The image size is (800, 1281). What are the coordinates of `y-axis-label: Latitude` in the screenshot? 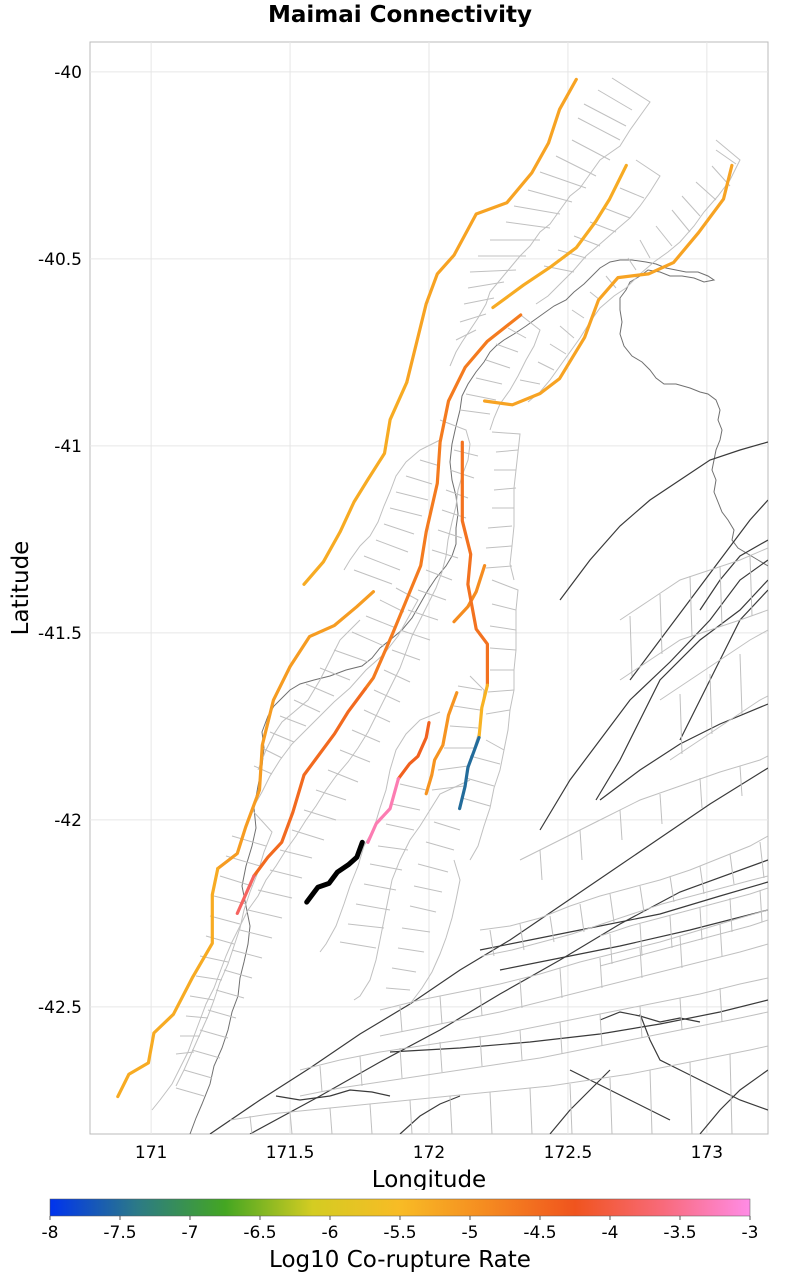 It's located at (21, 588).